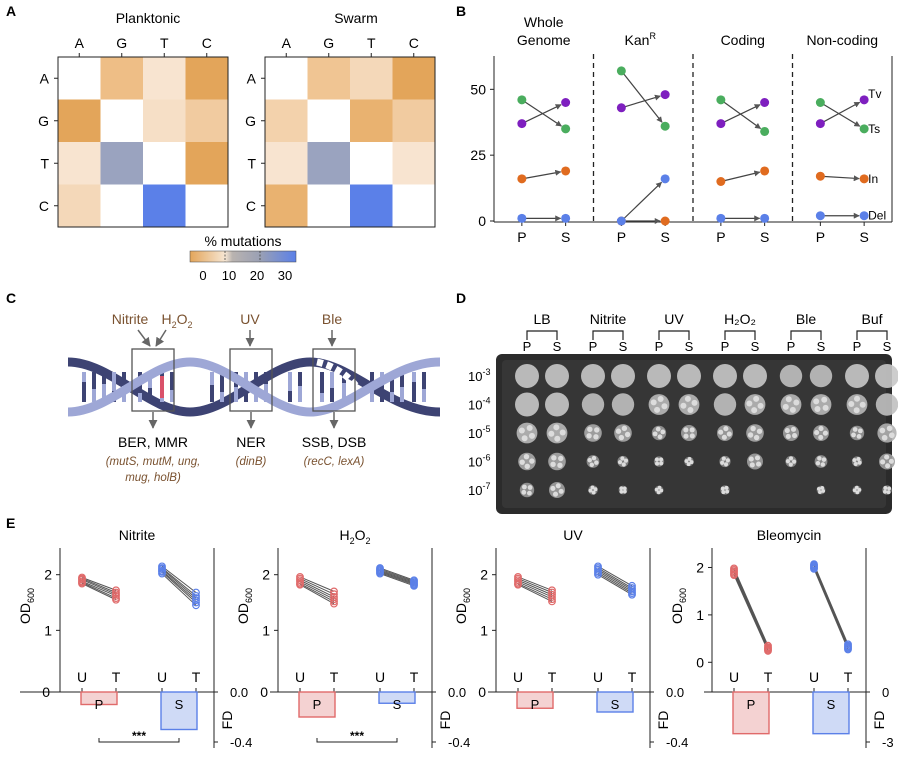 This screenshot has height=760, width=898. What do you see at coordinates (864, 179) in the screenshot?
I see `panel-b-point-in` at bounding box center [864, 179].